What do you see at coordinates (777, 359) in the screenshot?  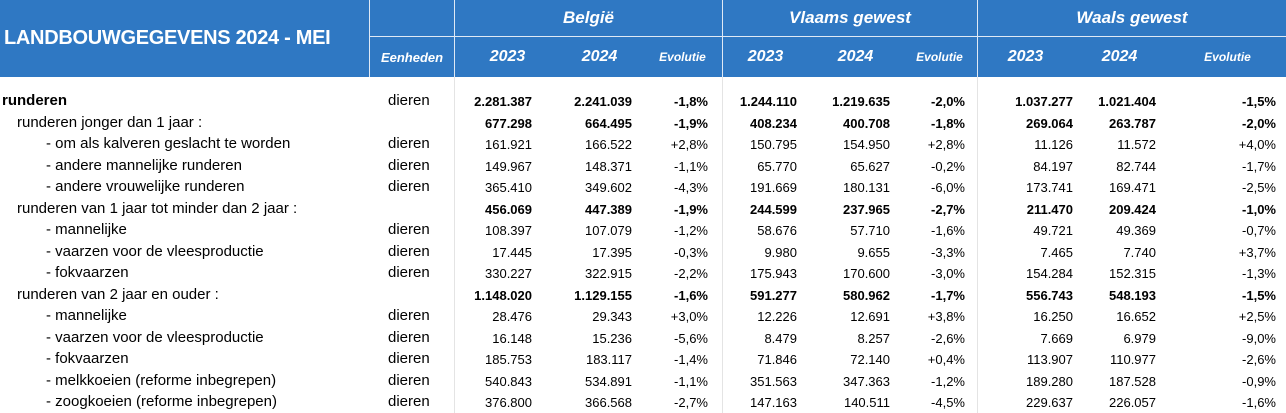 I see `cell-vl-2023: 71.846` at bounding box center [777, 359].